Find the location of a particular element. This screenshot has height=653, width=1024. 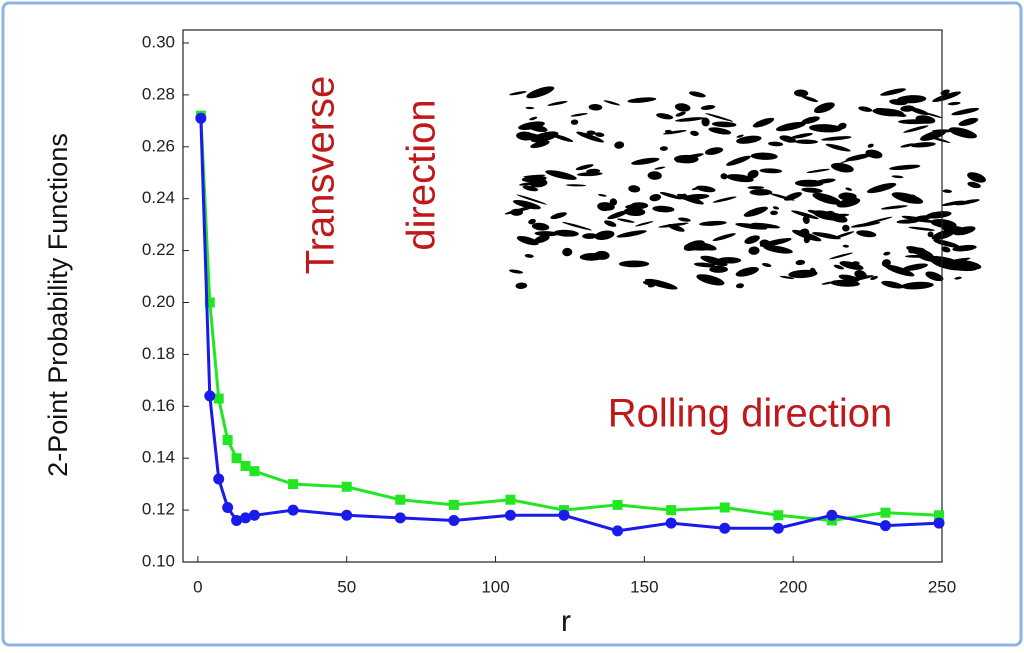

y-tick-label: 0.24 is located at coordinates (158, 197).